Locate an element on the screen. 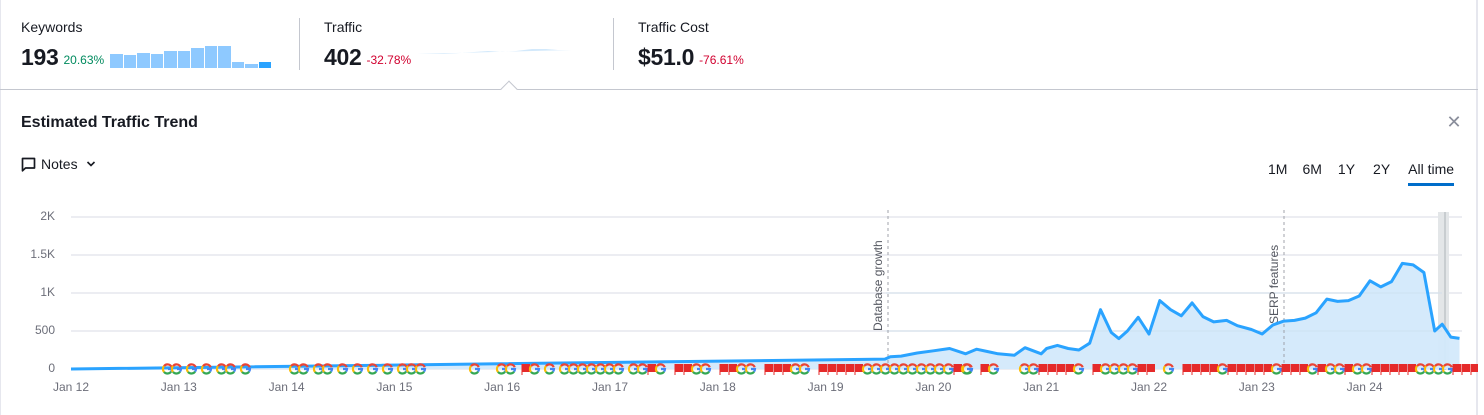 The image size is (1484, 415). tab-2y: 2Y is located at coordinates (1382, 169).